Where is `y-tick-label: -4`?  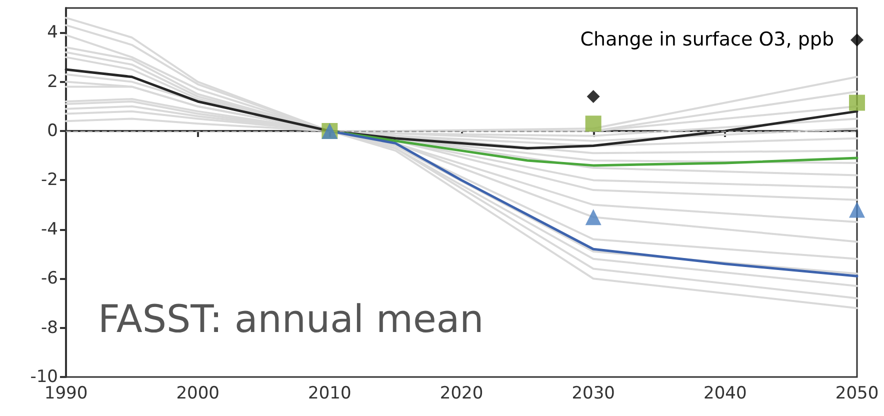 y-tick-label: -4 is located at coordinates (49, 229).